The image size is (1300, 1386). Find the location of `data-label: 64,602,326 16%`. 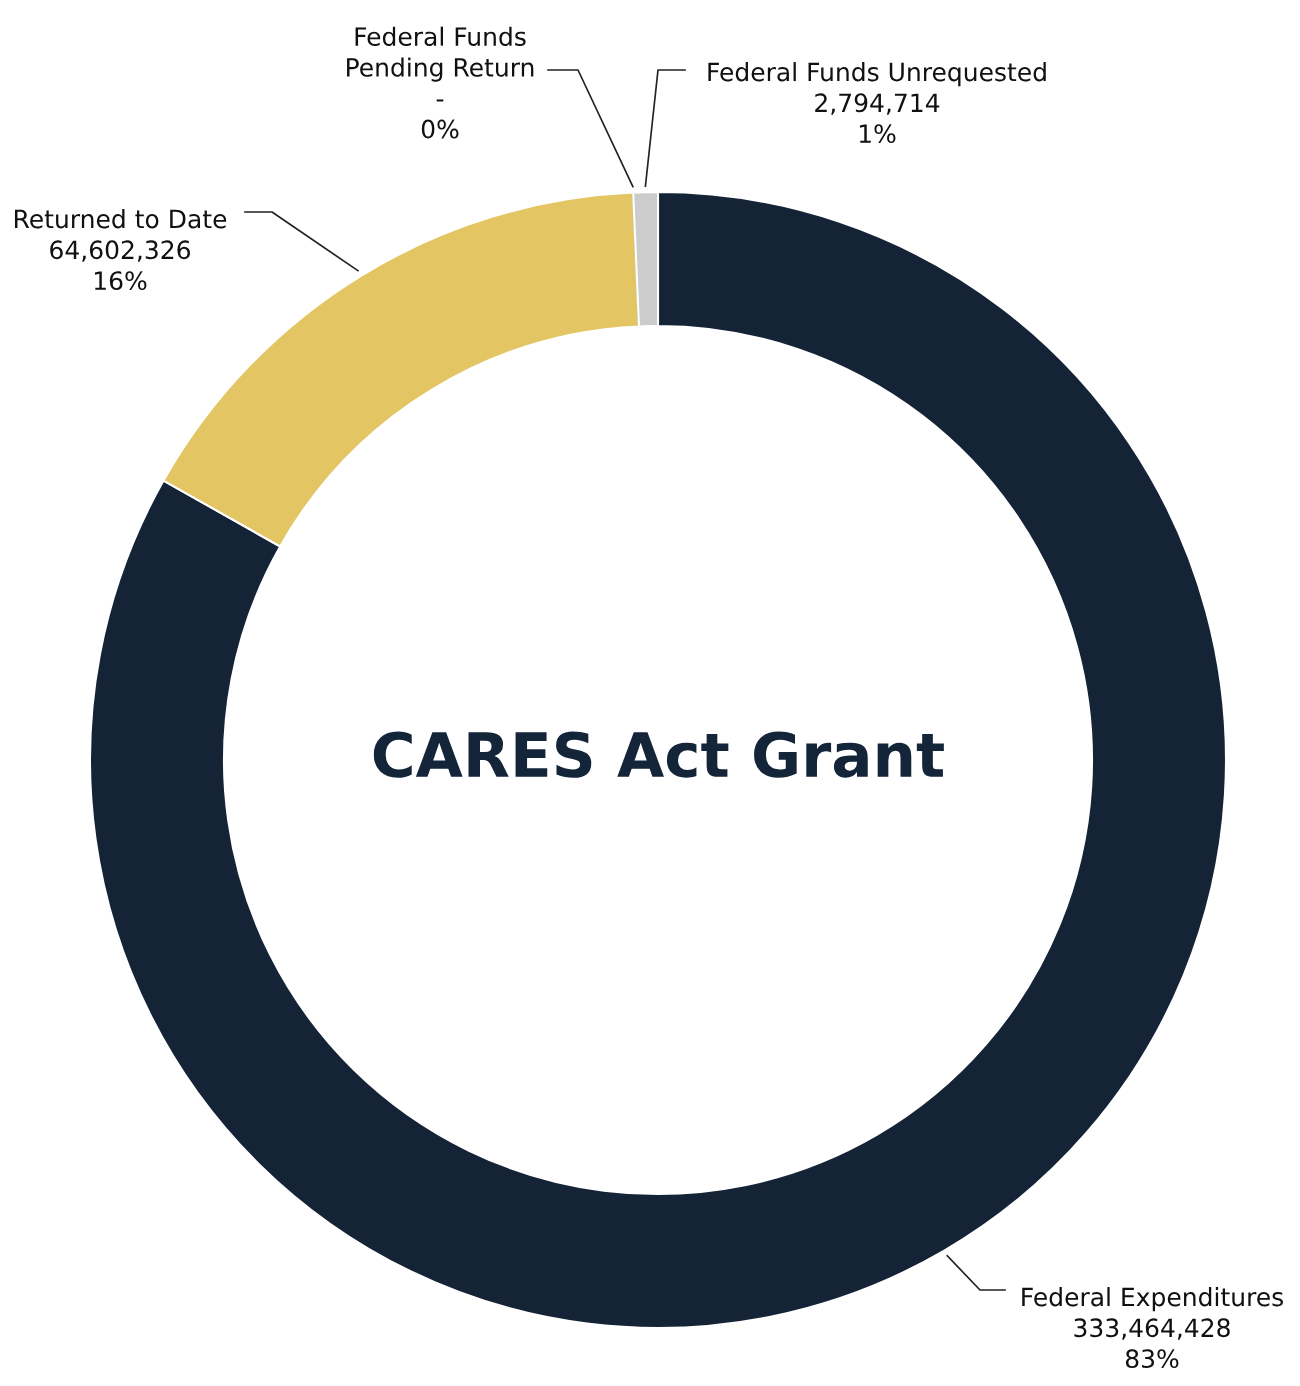

data-label: 64,602,326 16% is located at coordinates (120, 265).